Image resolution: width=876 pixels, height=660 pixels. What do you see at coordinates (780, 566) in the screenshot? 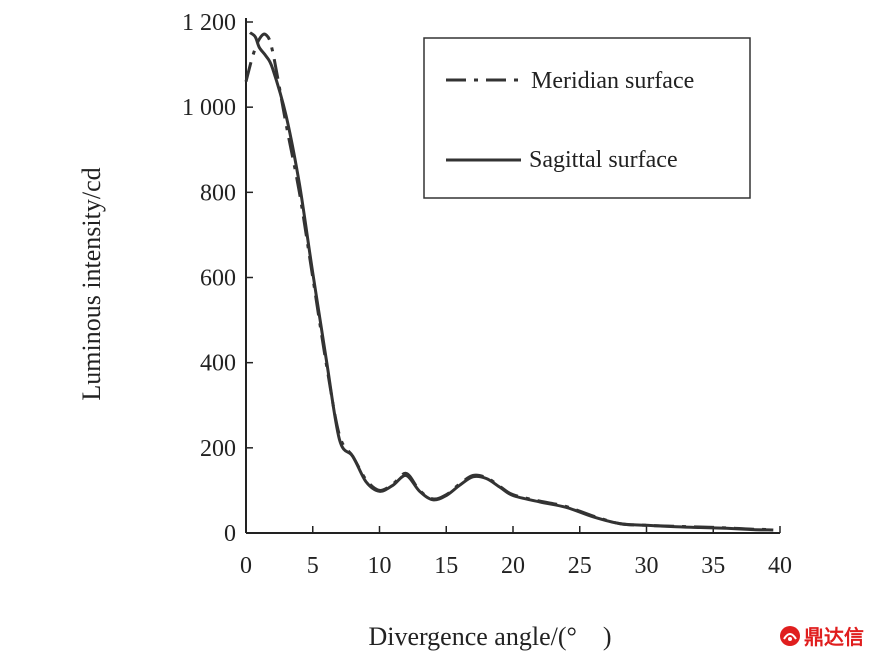
I see `x-tick-label: 40` at bounding box center [780, 566].